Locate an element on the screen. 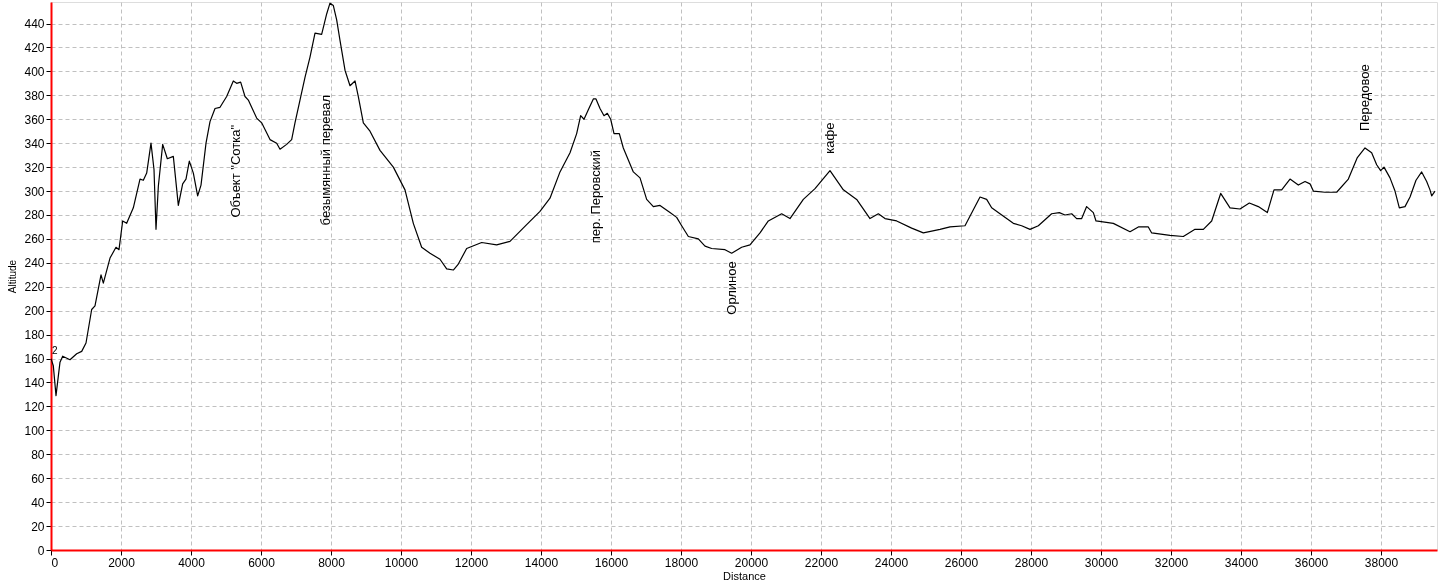  y-tick-label: 0 is located at coordinates (41, 550).